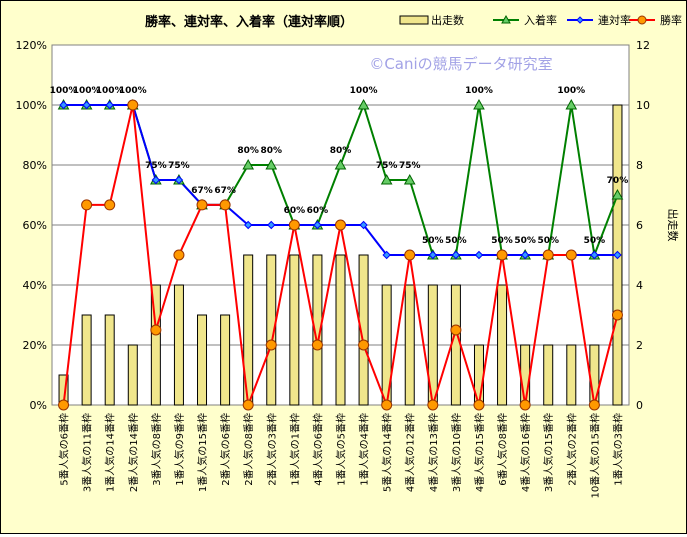 The width and height of the screenshot is (687, 537). Describe the element at coordinates (571, 449) in the screenshot. I see `x-tick-label: 2番人気の2番枠` at that location.